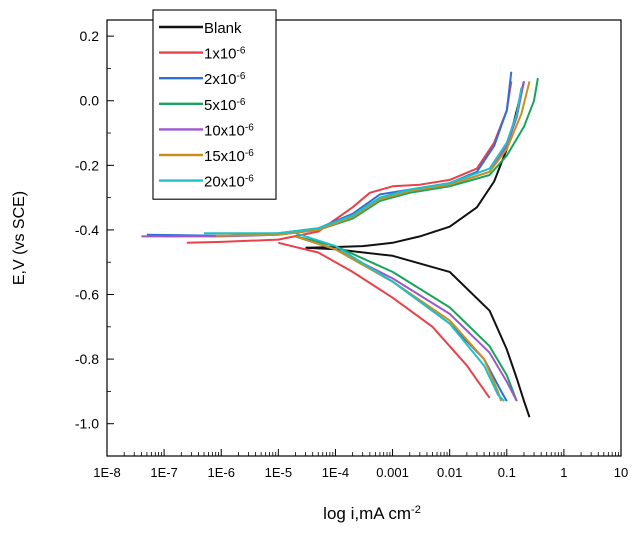  I want to click on y-tick-label: 0.0, so click(90, 101).